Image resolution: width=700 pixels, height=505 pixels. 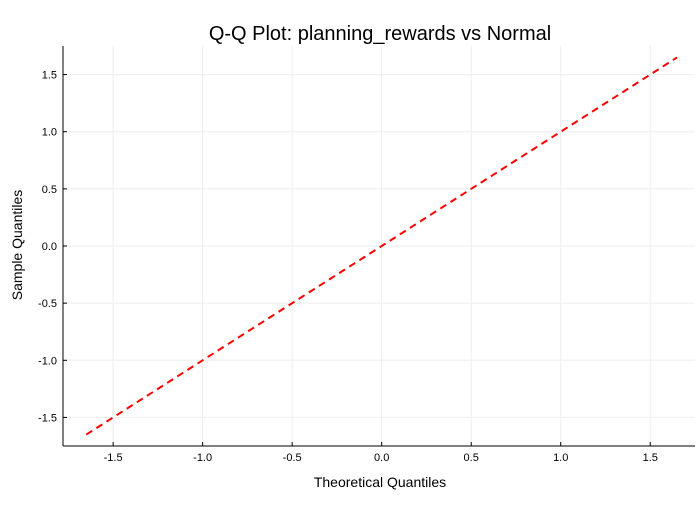 What do you see at coordinates (202, 458) in the screenshot?
I see `x-tick-label: -1.0` at bounding box center [202, 458].